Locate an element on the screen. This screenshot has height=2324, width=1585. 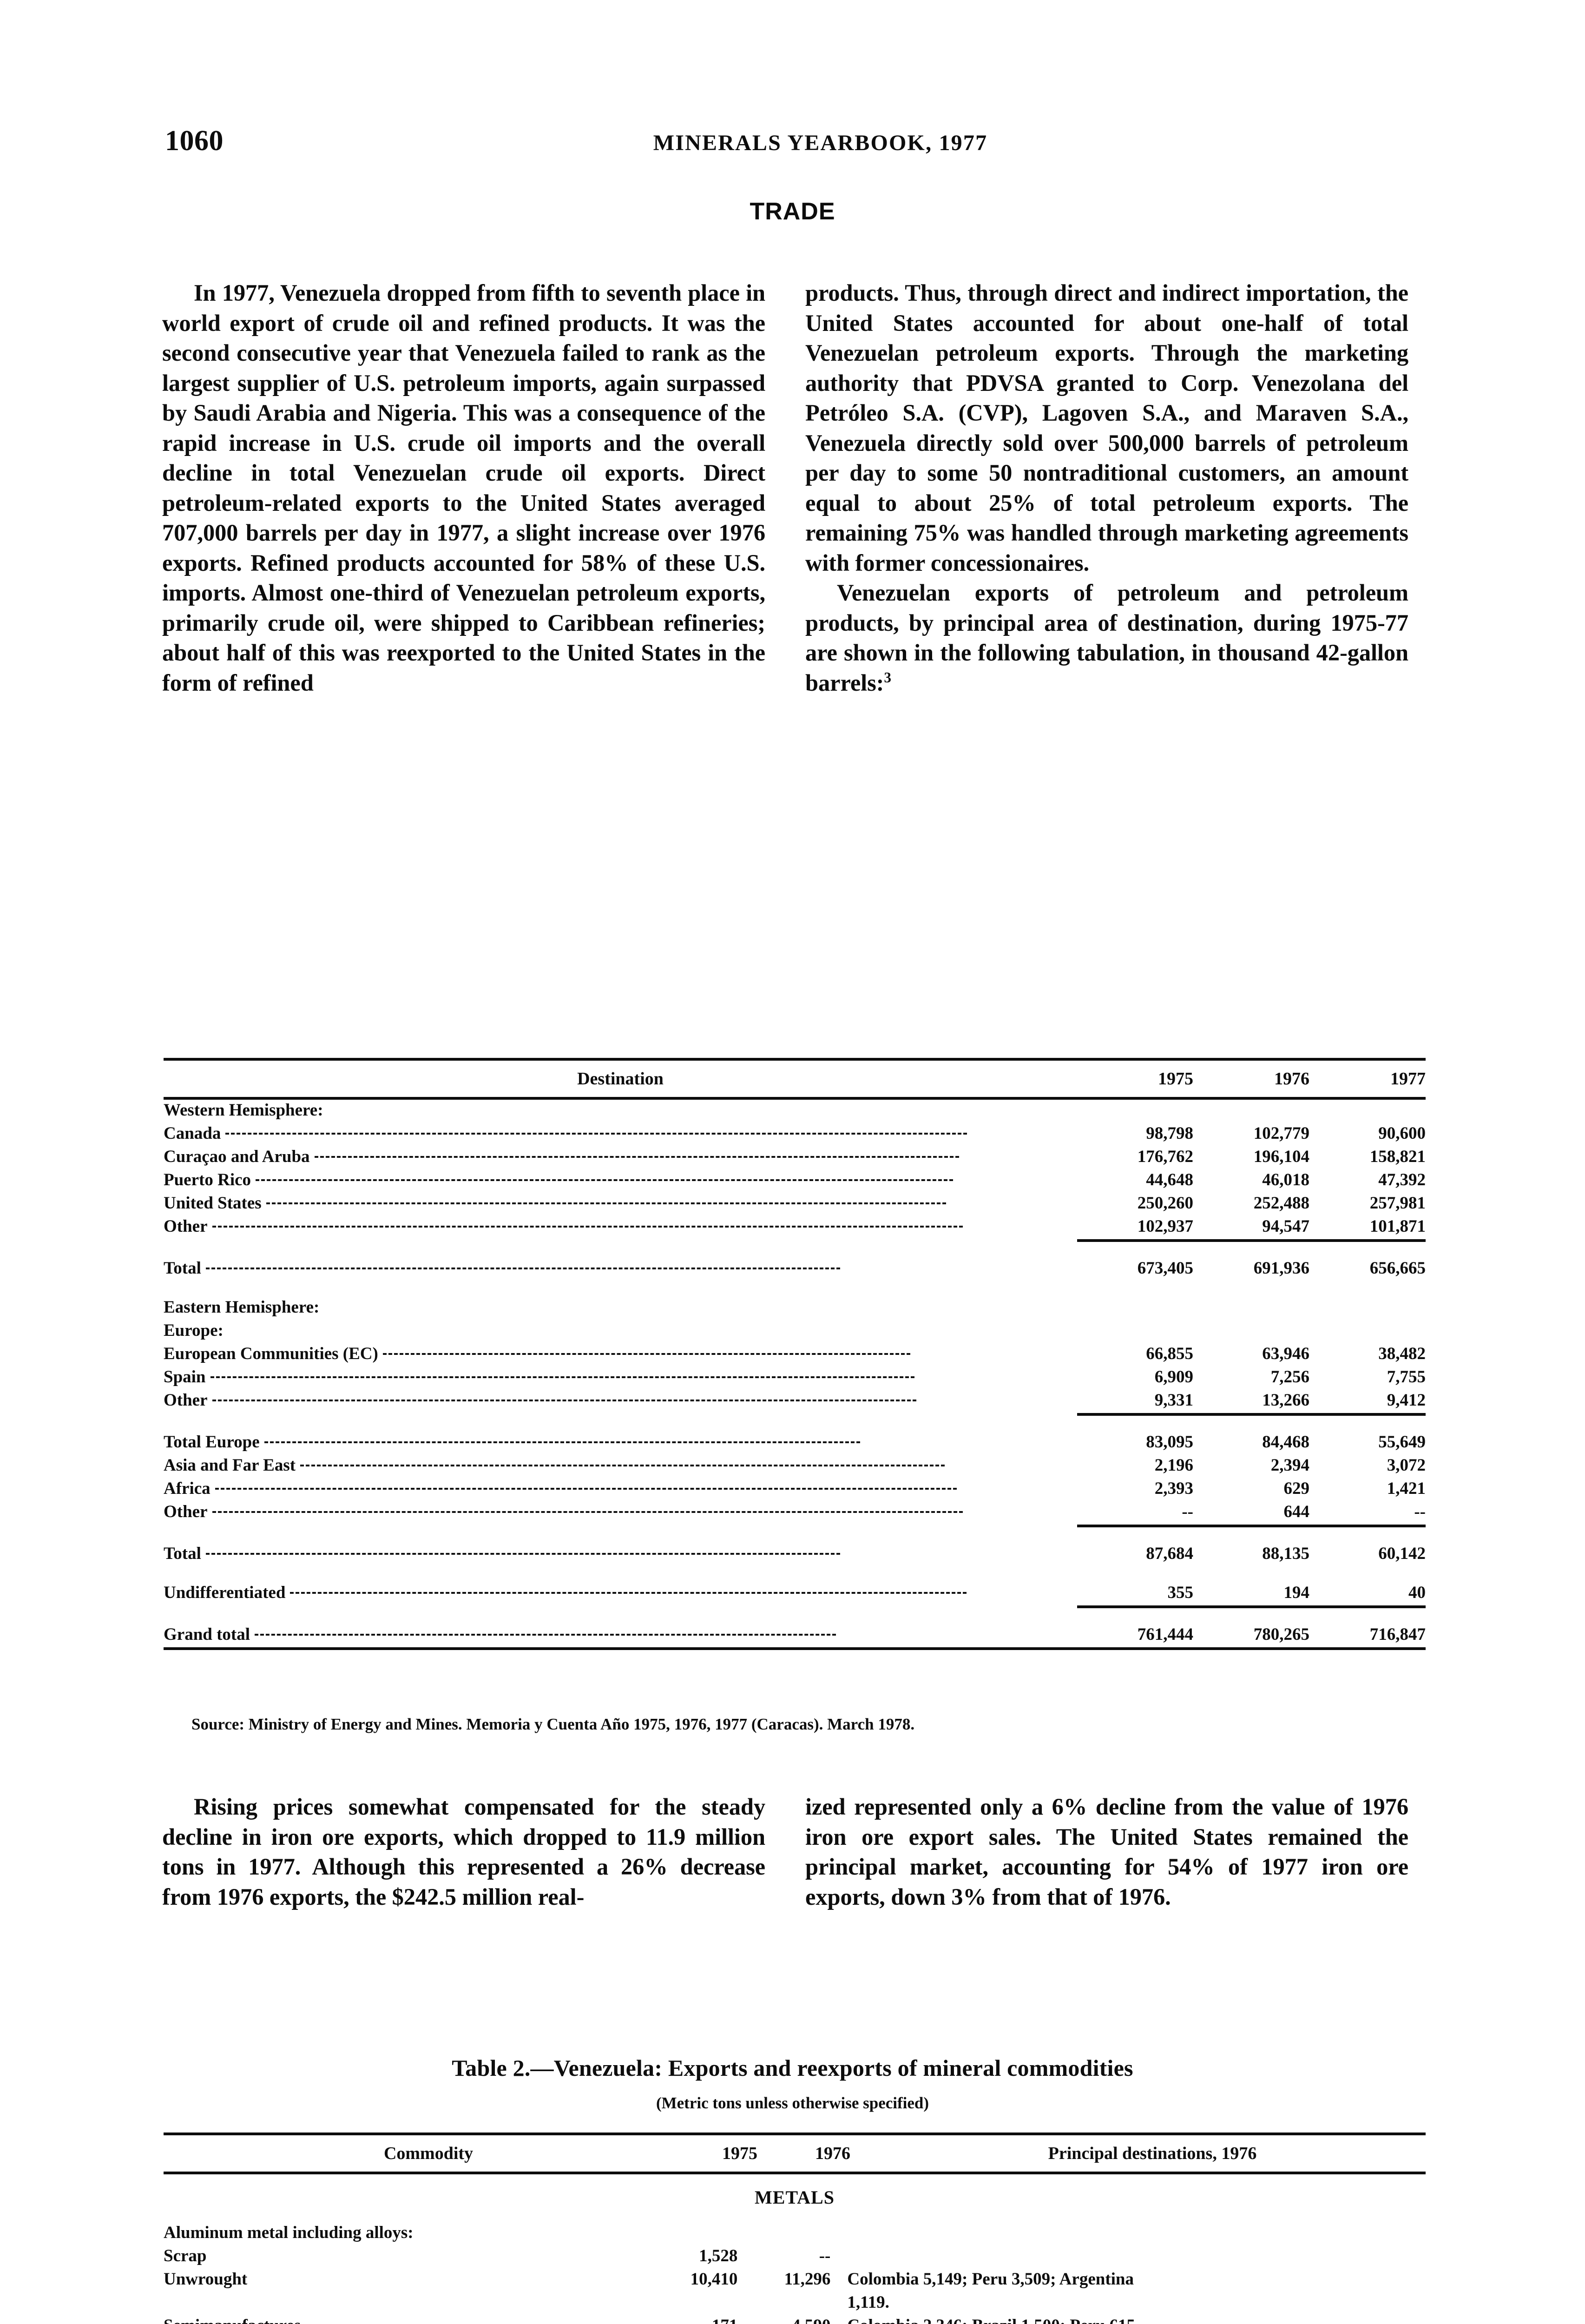
column-header-1976: 1976 is located at coordinates (1291, 1079).